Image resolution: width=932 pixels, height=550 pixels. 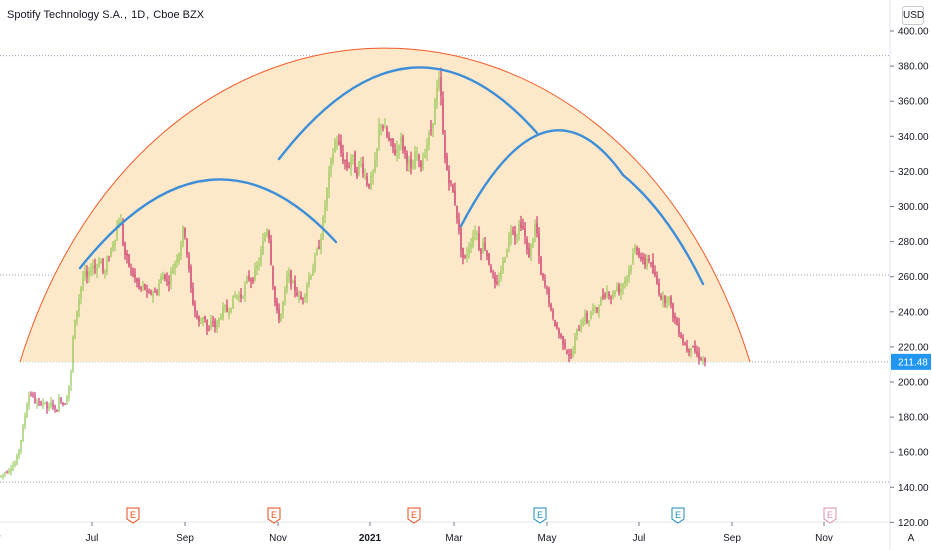 What do you see at coordinates (913, 172) in the screenshot?
I see `price-tick-label: 320.00` at bounding box center [913, 172].